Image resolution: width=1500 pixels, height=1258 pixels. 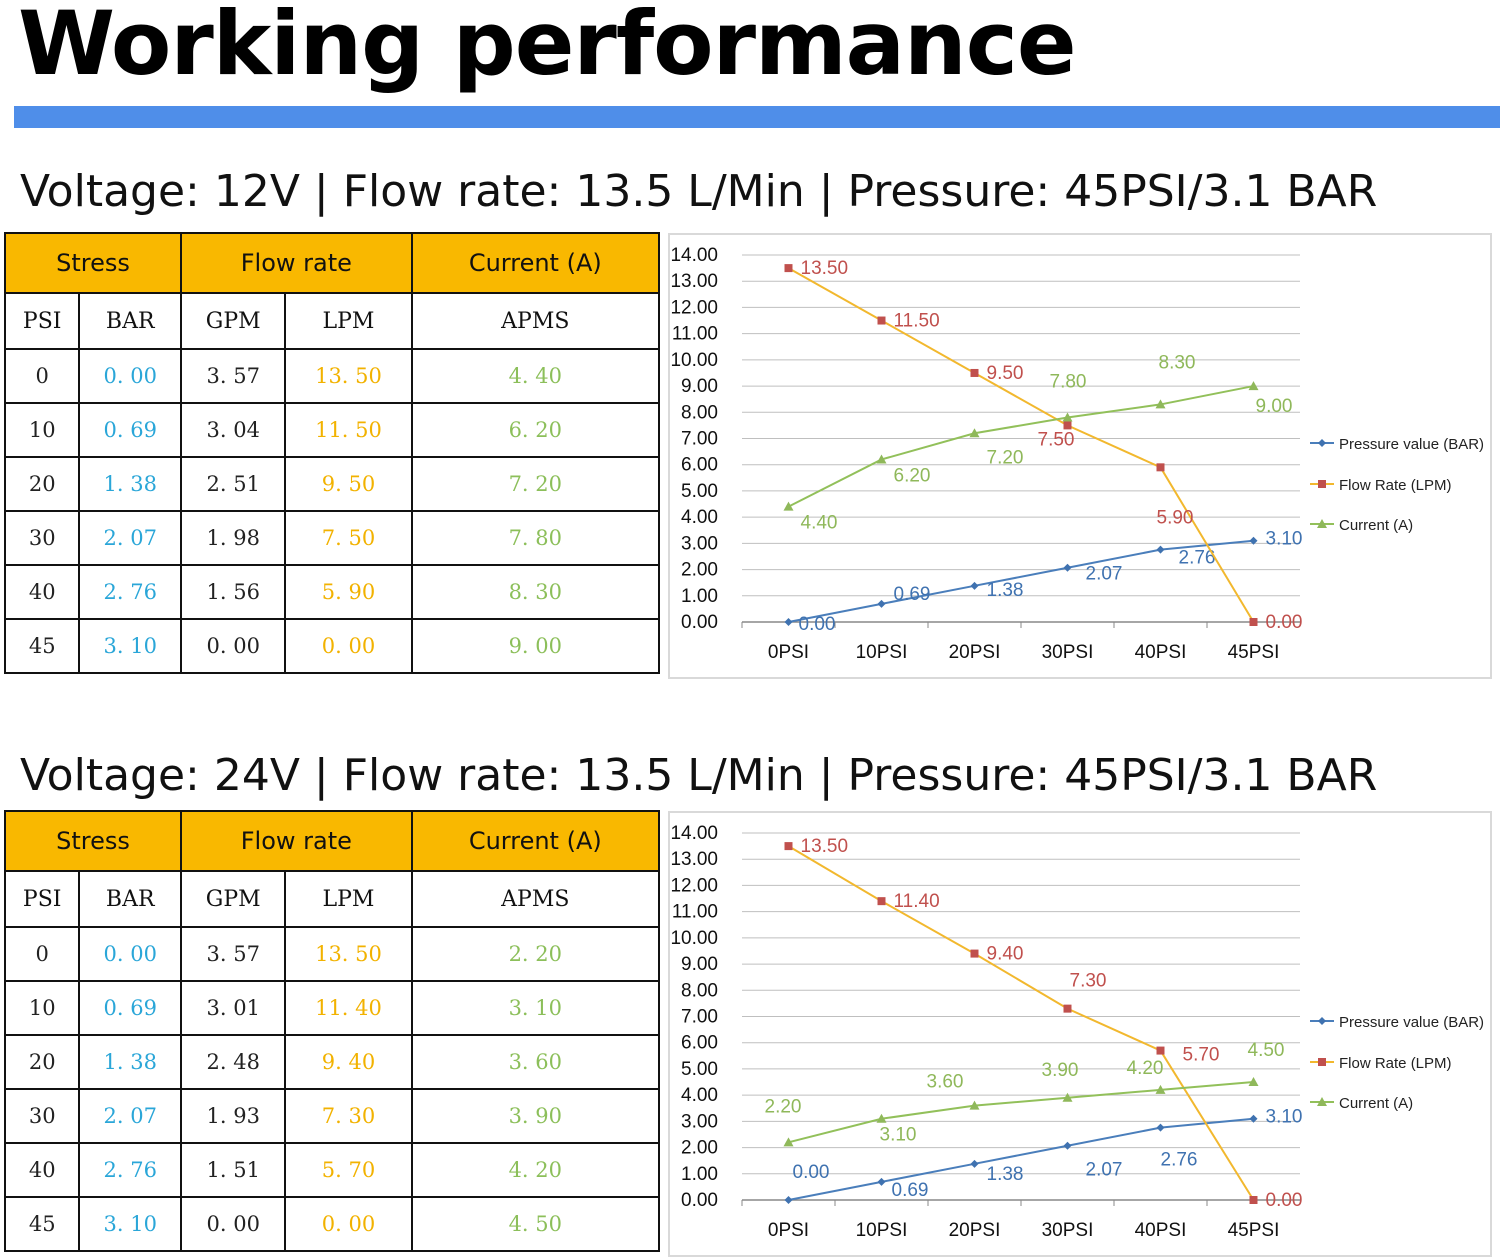 I want to click on cell-lpm: 9. 50, so click(x=348, y=484).